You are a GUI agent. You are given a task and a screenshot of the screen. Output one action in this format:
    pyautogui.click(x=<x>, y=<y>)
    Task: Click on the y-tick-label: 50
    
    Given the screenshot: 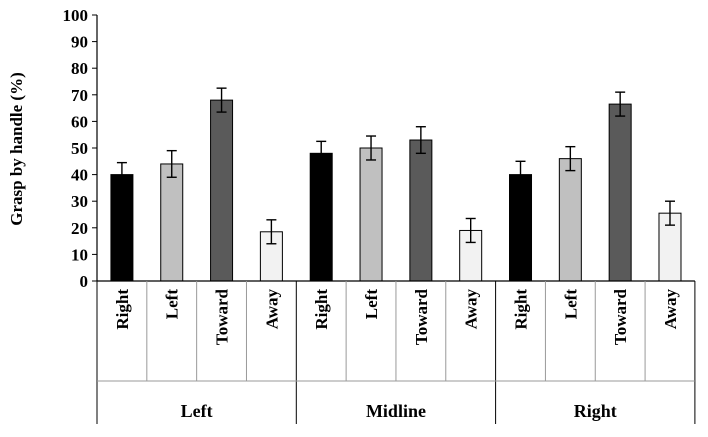 What is the action you would take?
    pyautogui.click(x=79, y=148)
    